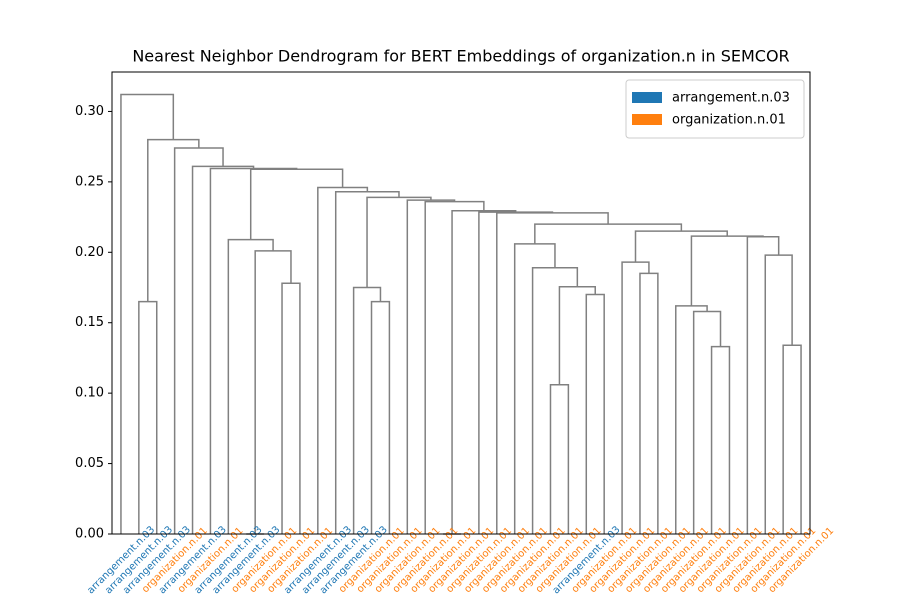  Describe the element at coordinates (89, 322) in the screenshot. I see `y-tick-label: 0.15` at that location.